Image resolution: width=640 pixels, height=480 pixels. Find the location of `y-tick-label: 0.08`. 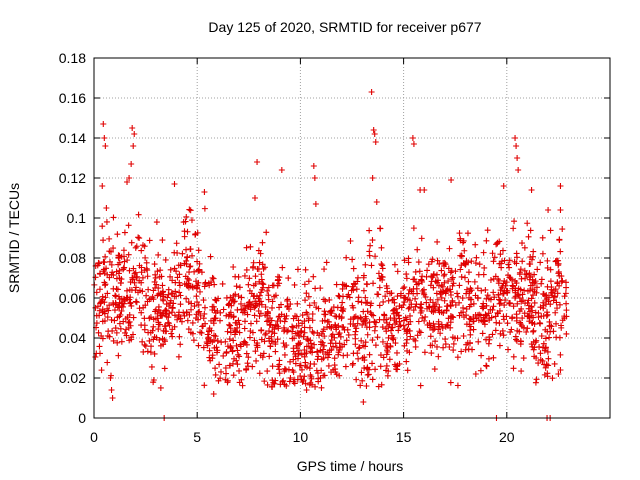

y-tick-label: 0.08 is located at coordinates (72, 258).